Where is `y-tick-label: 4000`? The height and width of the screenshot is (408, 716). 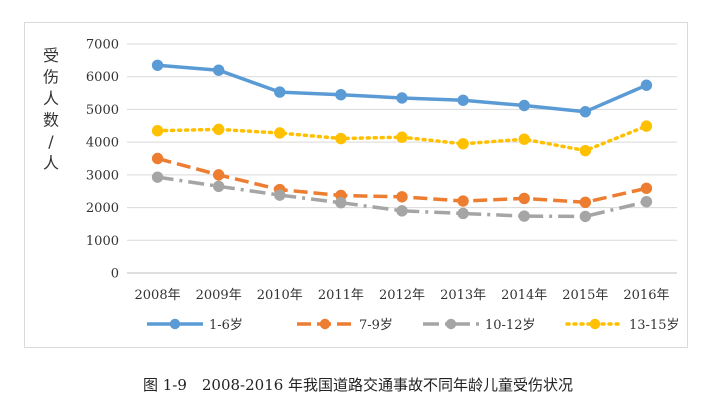 y-tick-label: 4000 is located at coordinates (102, 143).